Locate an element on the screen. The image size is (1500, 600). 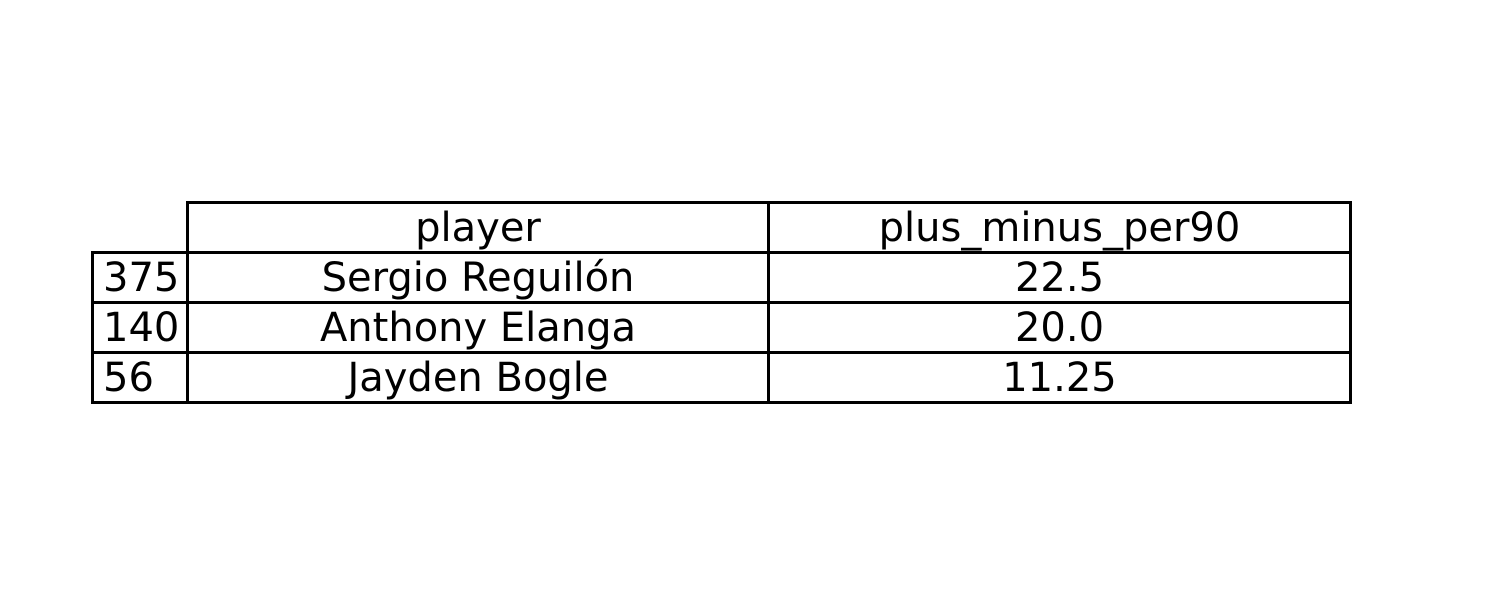
row-index-cell: 56 is located at coordinates (140, 377).